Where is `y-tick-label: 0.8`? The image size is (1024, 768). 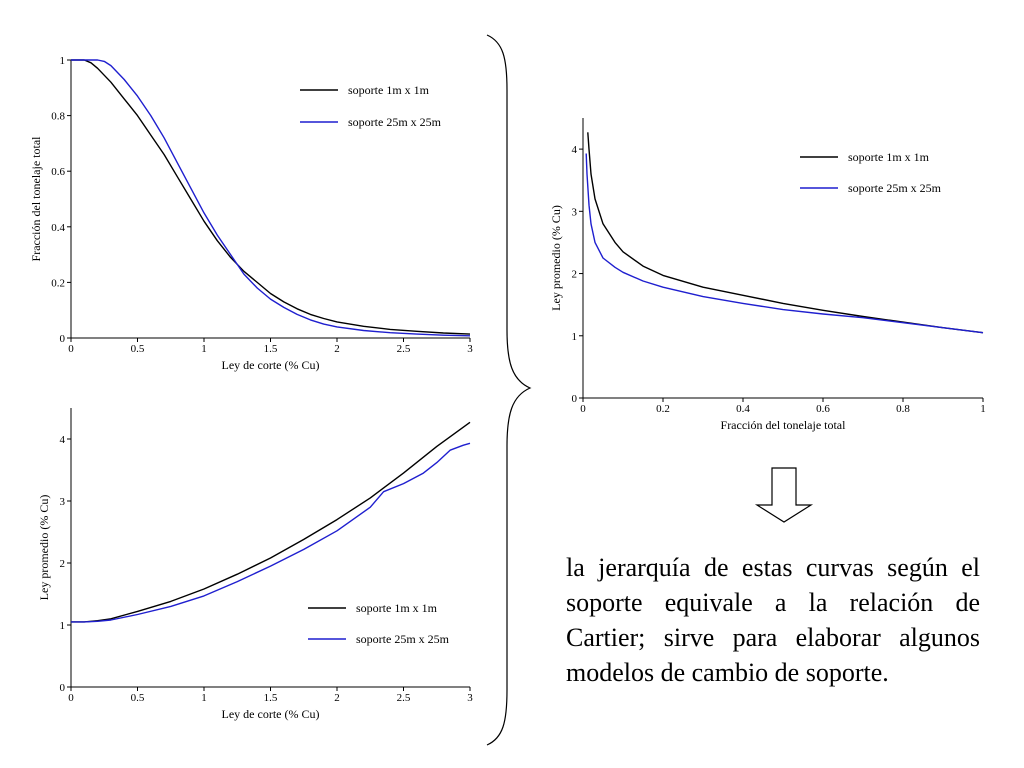 y-tick-label: 0.8 is located at coordinates (58, 117).